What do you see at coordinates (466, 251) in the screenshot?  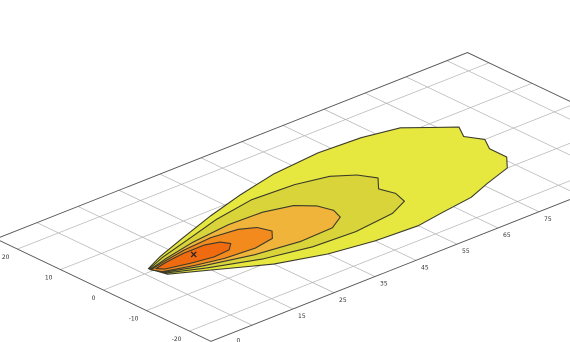 I see `x-tick-label: 55` at bounding box center [466, 251].